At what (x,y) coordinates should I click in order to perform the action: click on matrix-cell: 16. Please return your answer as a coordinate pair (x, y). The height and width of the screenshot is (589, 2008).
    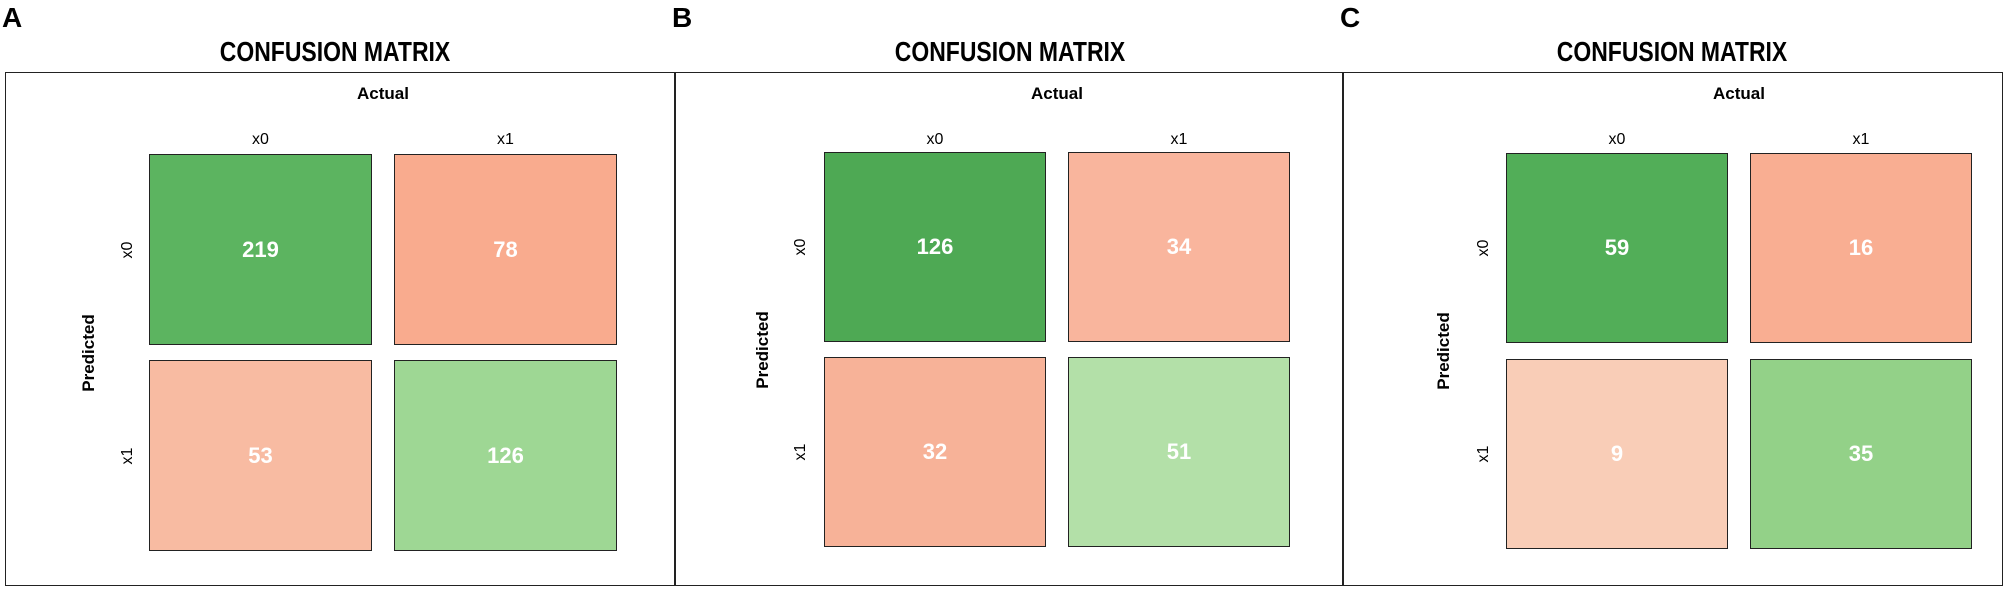
    Looking at the image, I should click on (1861, 248).